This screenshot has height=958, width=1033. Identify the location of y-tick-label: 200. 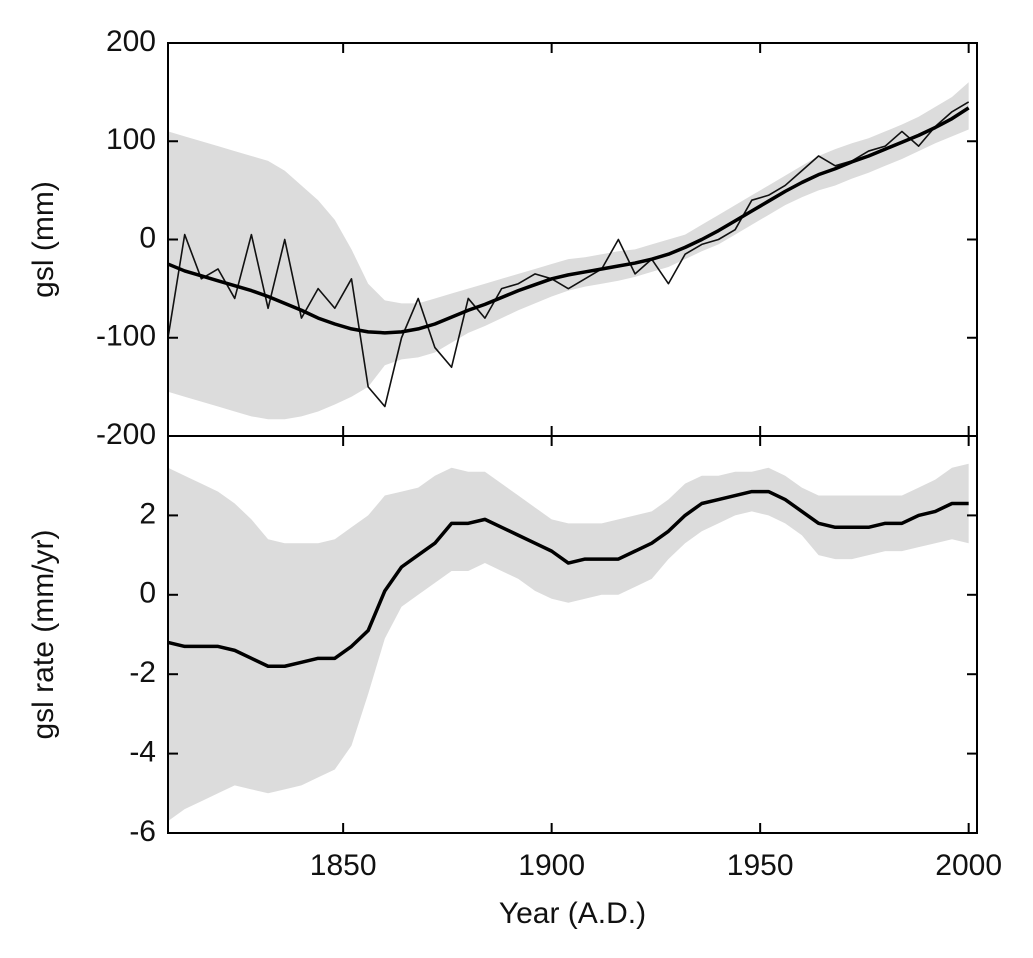
(131, 41).